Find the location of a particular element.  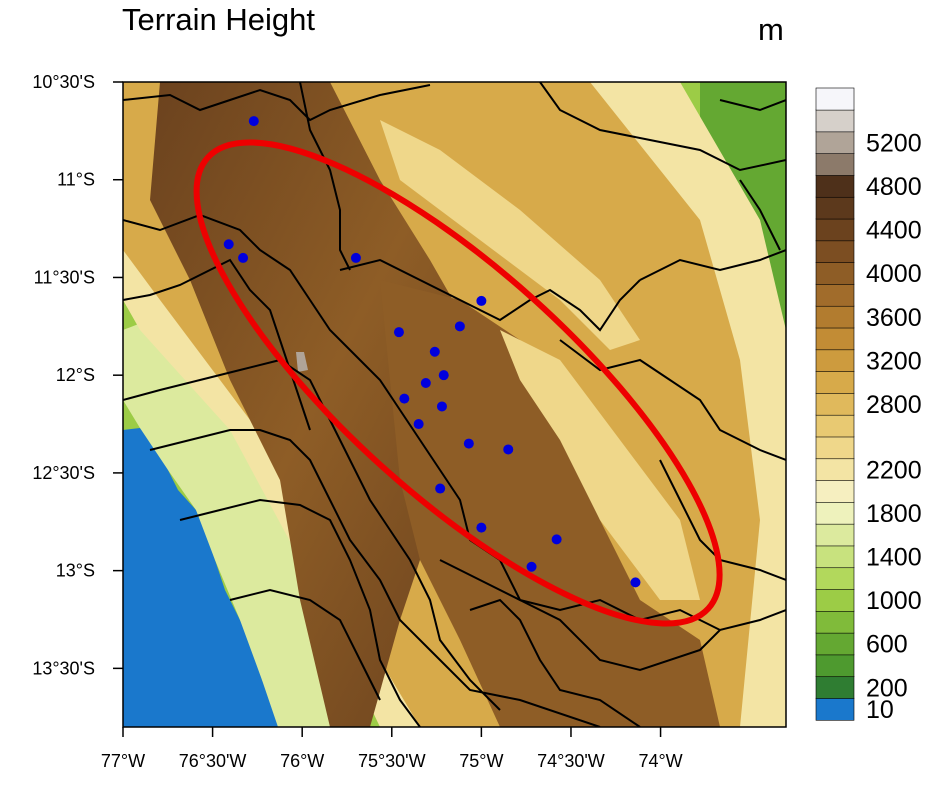

map-title: Terrain Height is located at coordinates (218, 19).